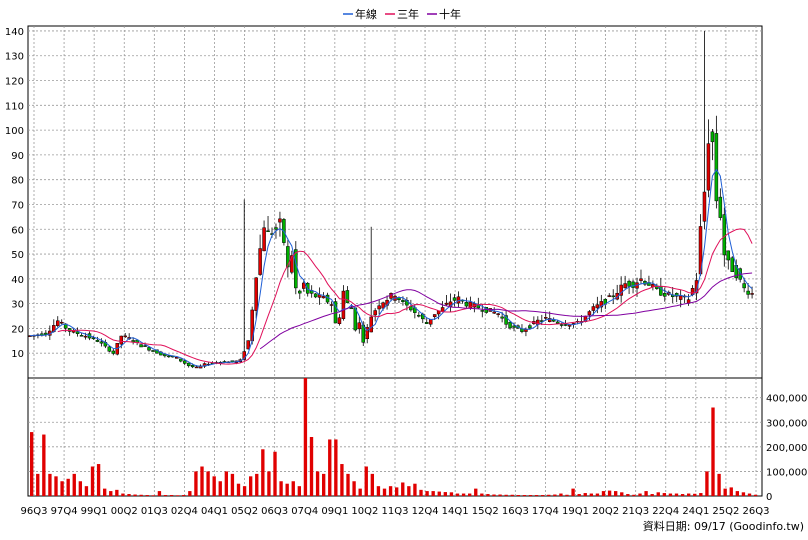 The height and width of the screenshot is (540, 808). I want to click on price-y-tick: 70, so click(17, 205).